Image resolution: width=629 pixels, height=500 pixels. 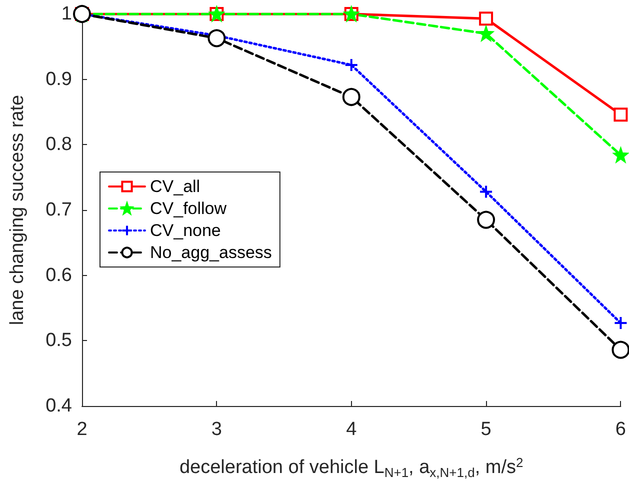 I want to click on x-tick-label: 6, so click(x=620, y=429).